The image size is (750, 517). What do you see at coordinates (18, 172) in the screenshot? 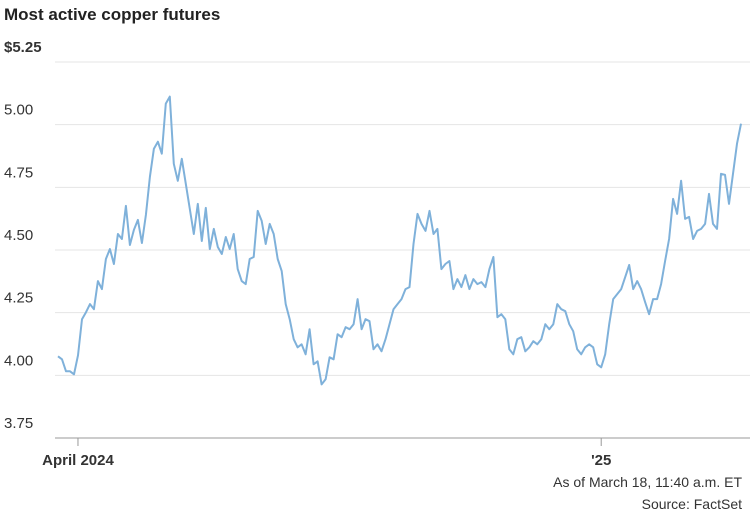
I see `y-tick-label: 4.75` at bounding box center [18, 172].